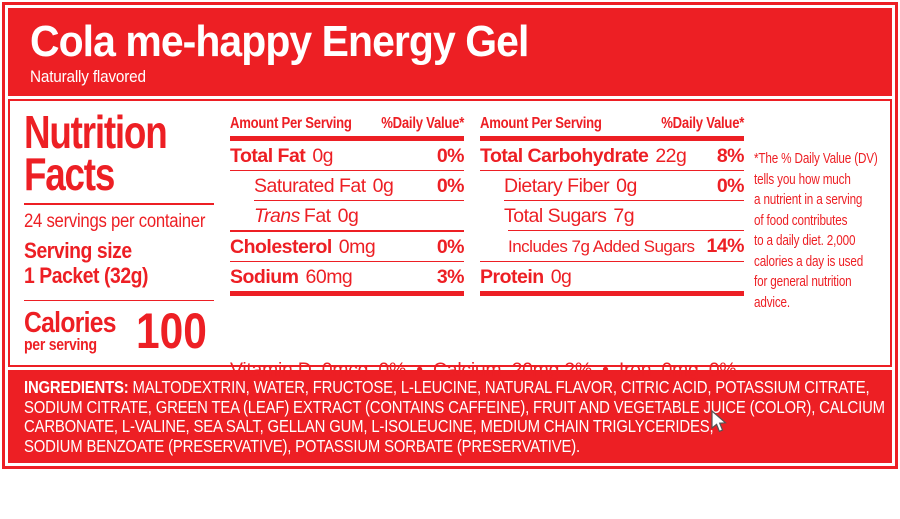  Describe the element at coordinates (171, 331) in the screenshot. I see `calories-value: 100` at that location.